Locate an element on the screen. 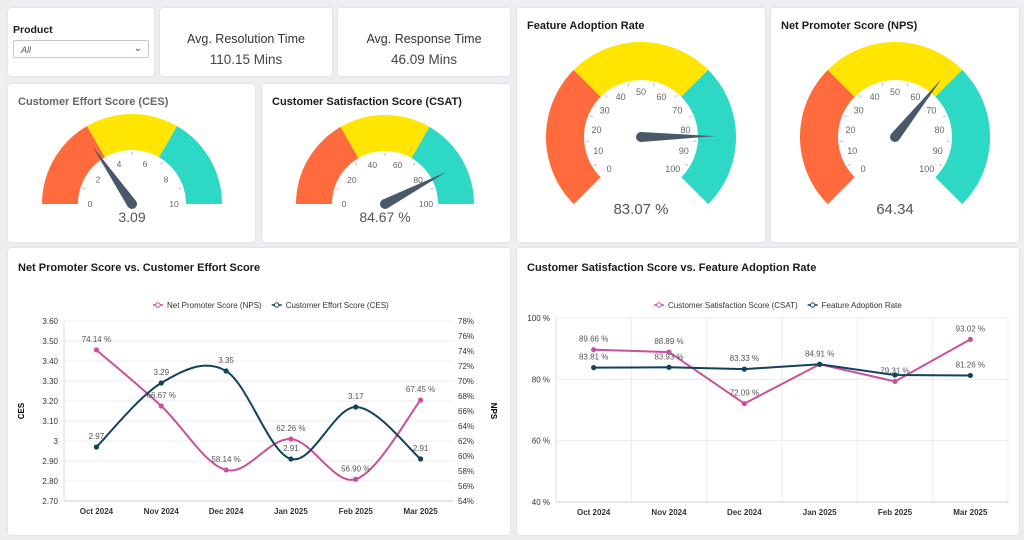 The image size is (1024, 540). y2-tick-label: 66% is located at coordinates (466, 411).